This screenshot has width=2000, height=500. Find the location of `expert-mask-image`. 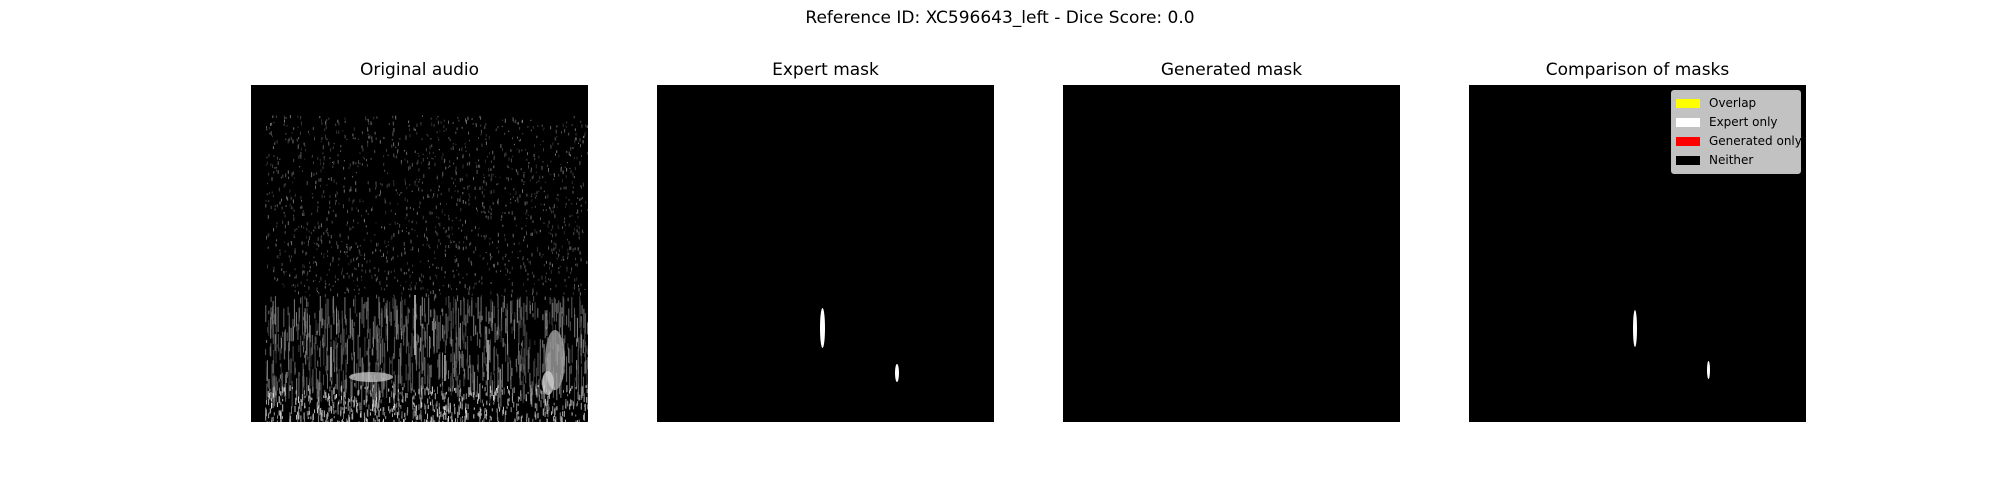

expert-mask-image is located at coordinates (825, 253).